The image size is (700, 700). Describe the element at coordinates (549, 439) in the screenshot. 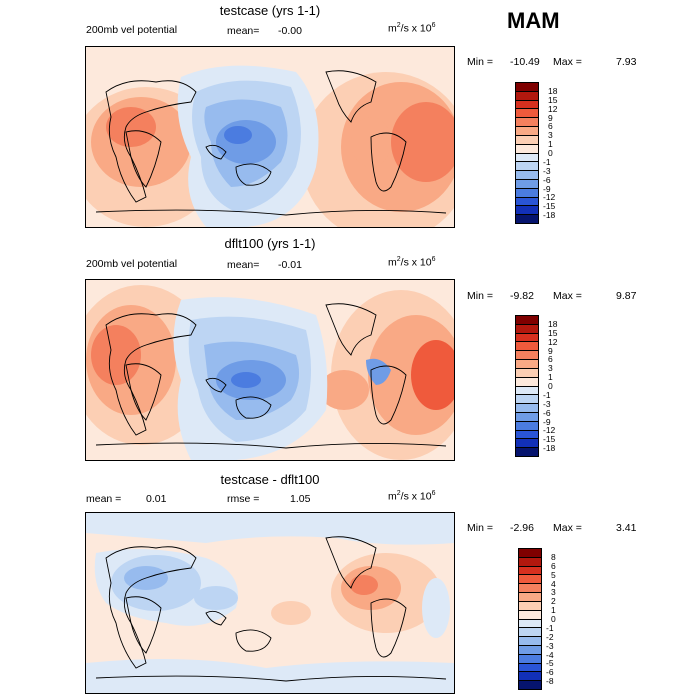

I see `panel2-colorbar-label: -15` at that location.